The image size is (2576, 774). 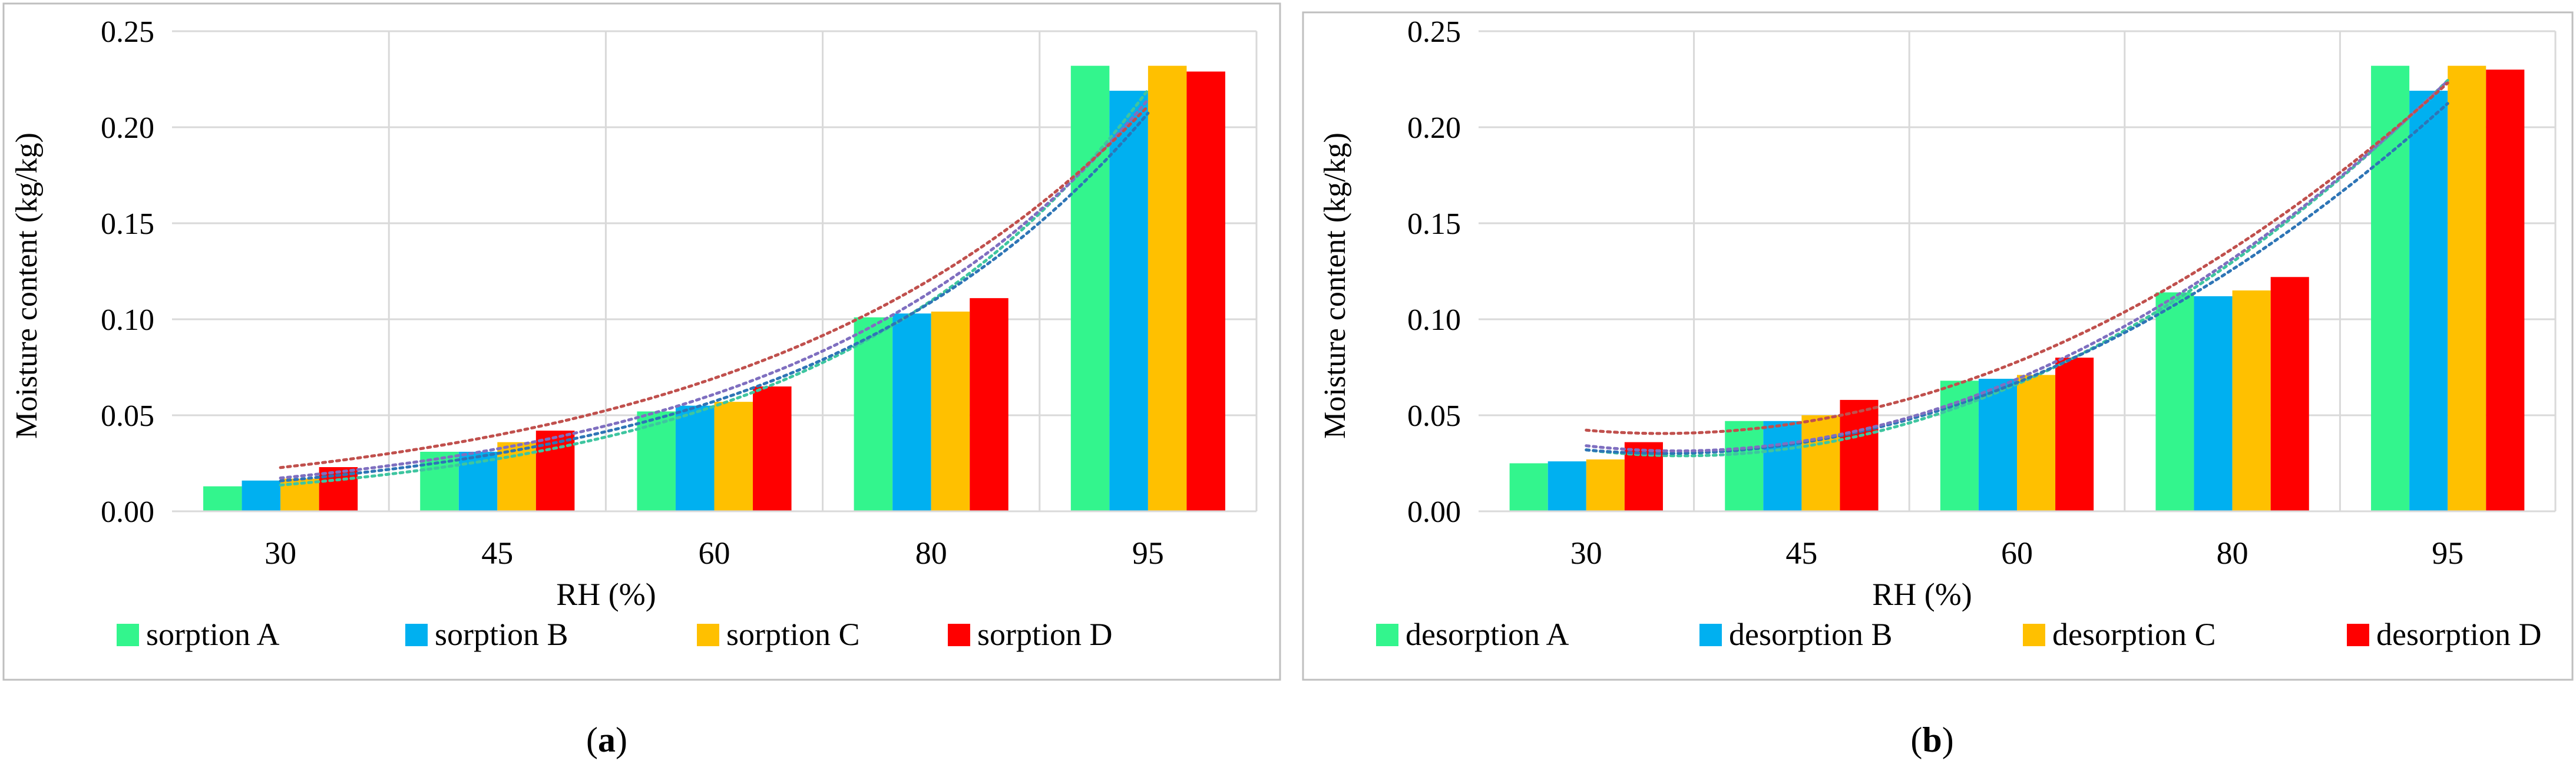 I want to click on panel-b-y-tick-label: 0.05, so click(x=1434, y=416).